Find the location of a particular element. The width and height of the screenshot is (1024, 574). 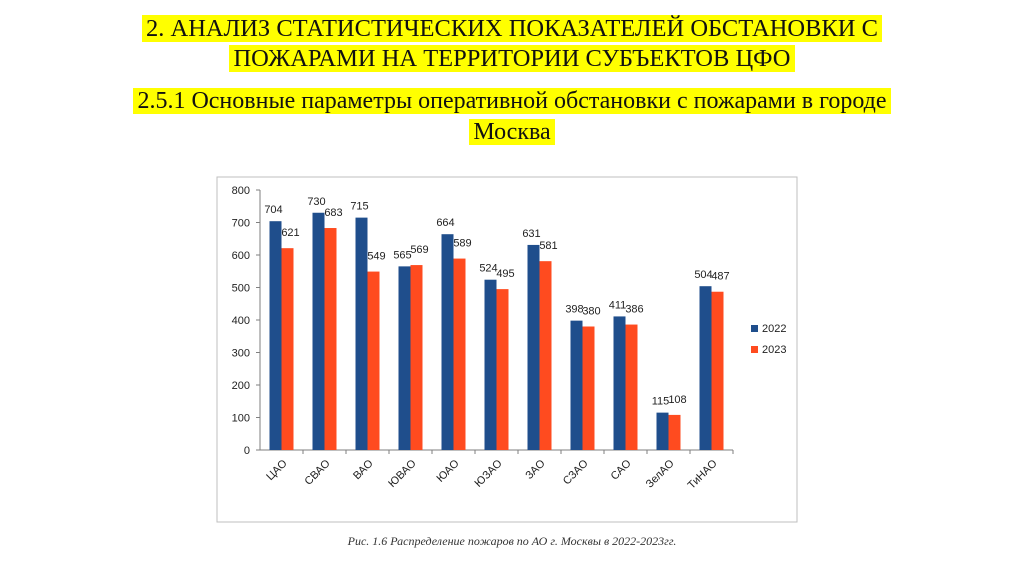

data-label-2023: 589 is located at coordinates (462, 244).